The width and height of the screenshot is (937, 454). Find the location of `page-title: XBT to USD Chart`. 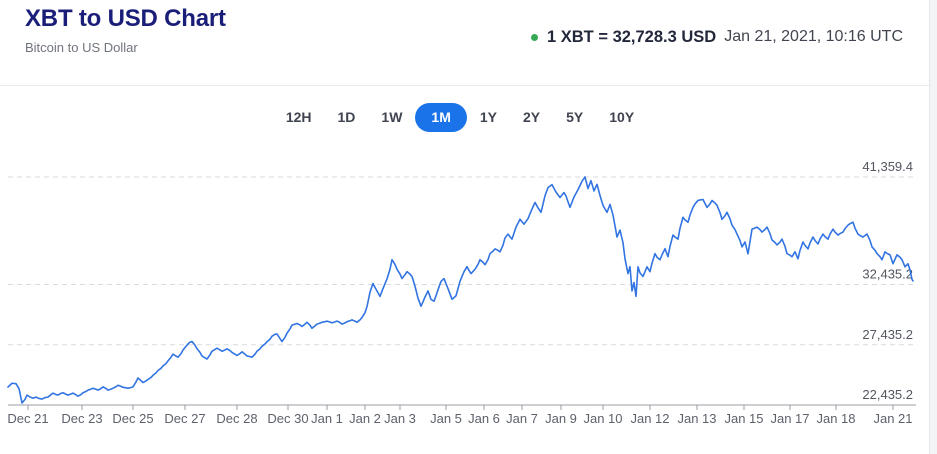

page-title: XBT to USD Chart is located at coordinates (125, 18).